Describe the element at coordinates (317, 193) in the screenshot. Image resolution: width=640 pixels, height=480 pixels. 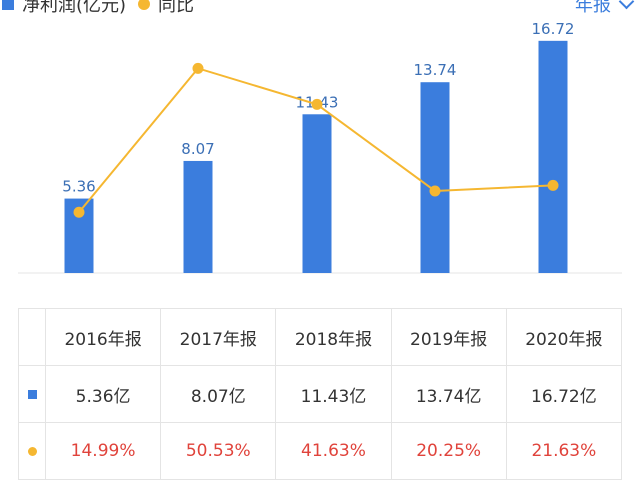
I see `bar-2018年报` at that location.